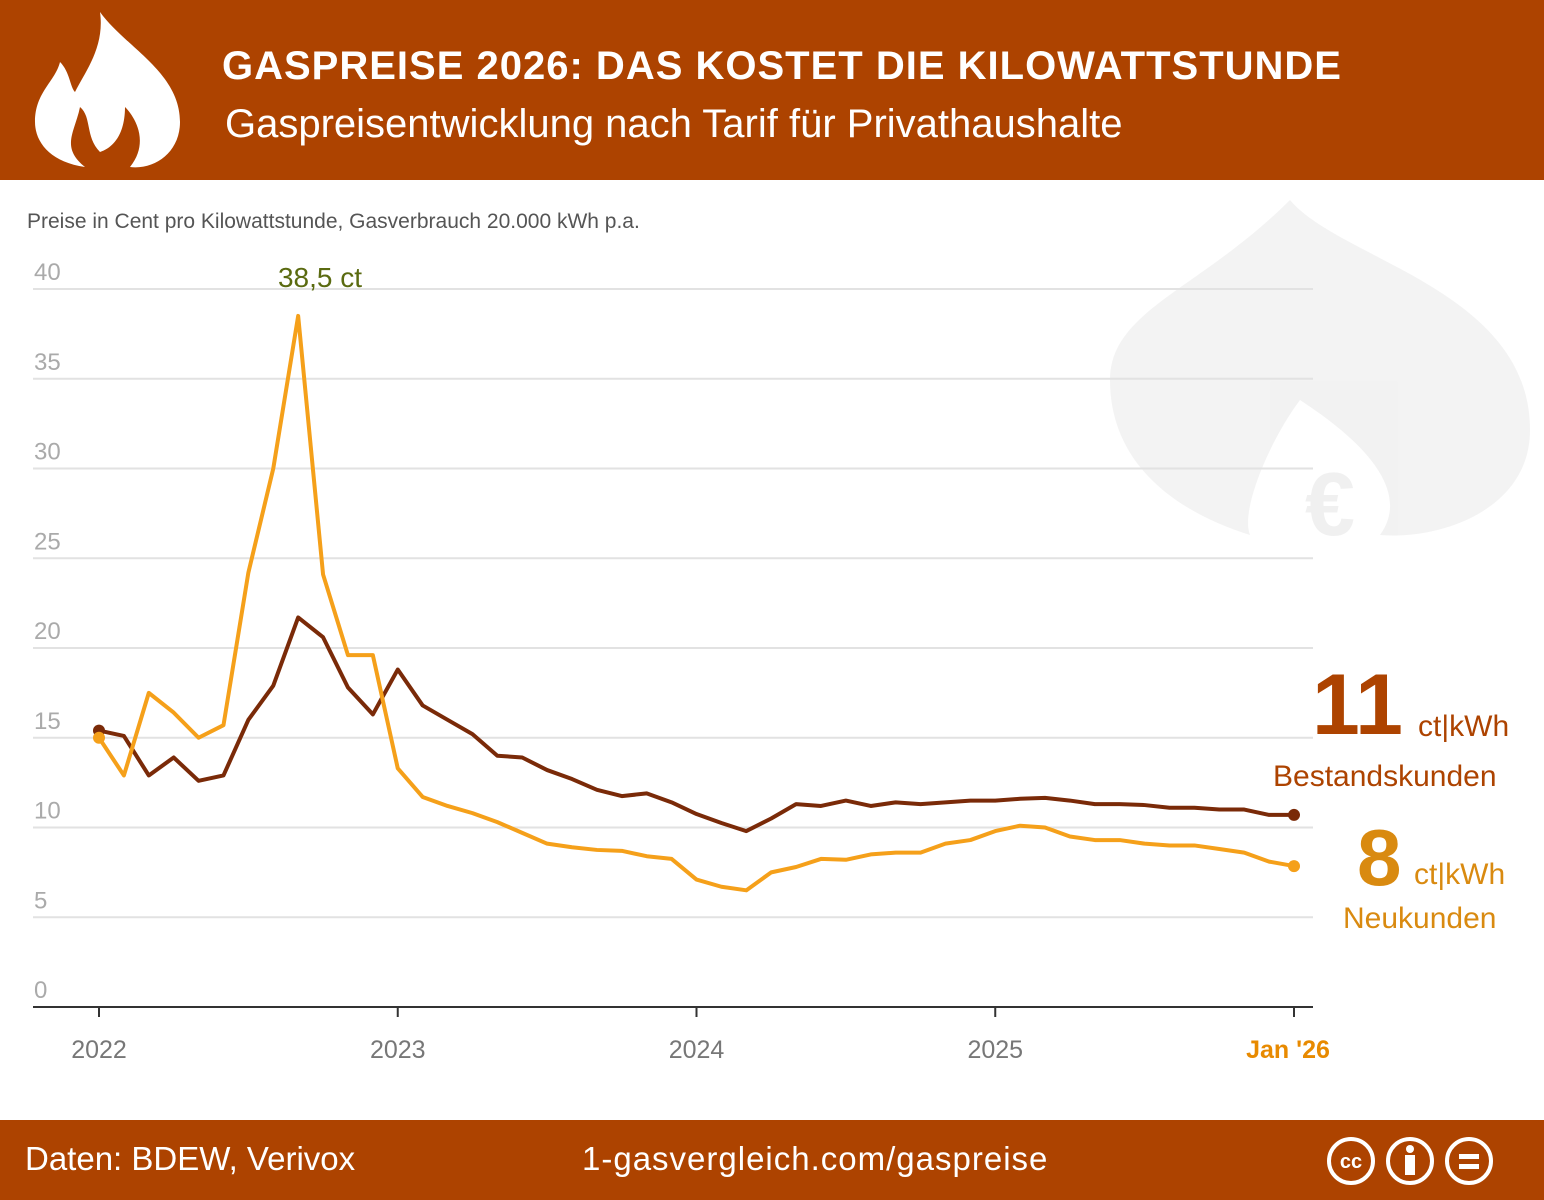  Describe the element at coordinates (696, 724) in the screenshot. I see `series-line-bestandskunden` at that location.